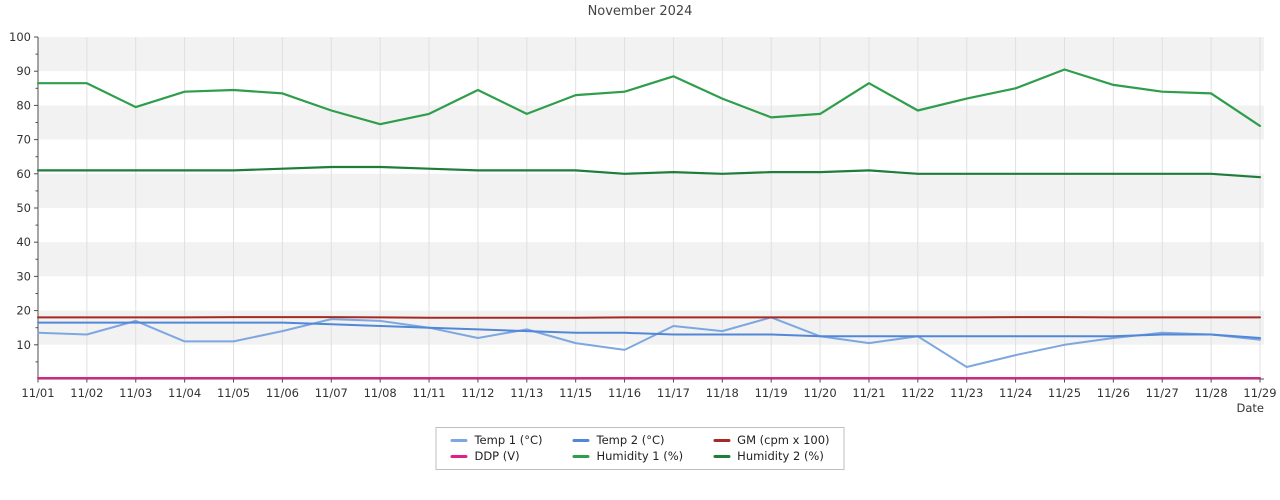  I want to click on gm-line-swatch, so click(722, 440).